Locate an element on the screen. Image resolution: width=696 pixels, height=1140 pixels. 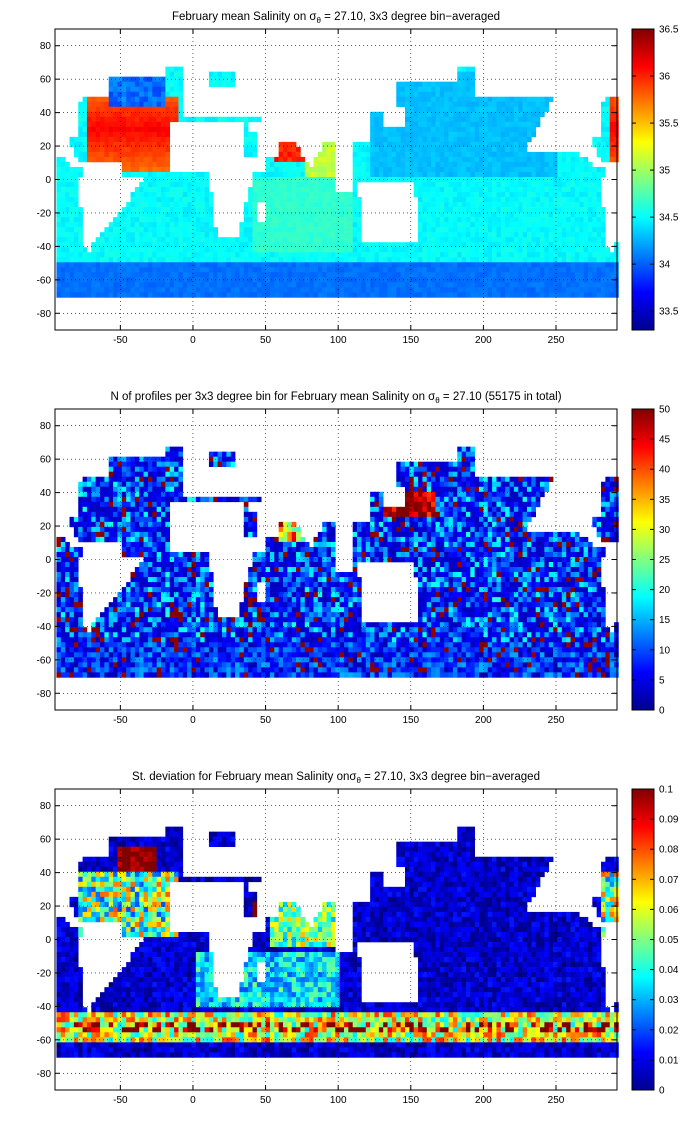
colorbar-tick-label: 35.5 is located at coordinates (669, 124).